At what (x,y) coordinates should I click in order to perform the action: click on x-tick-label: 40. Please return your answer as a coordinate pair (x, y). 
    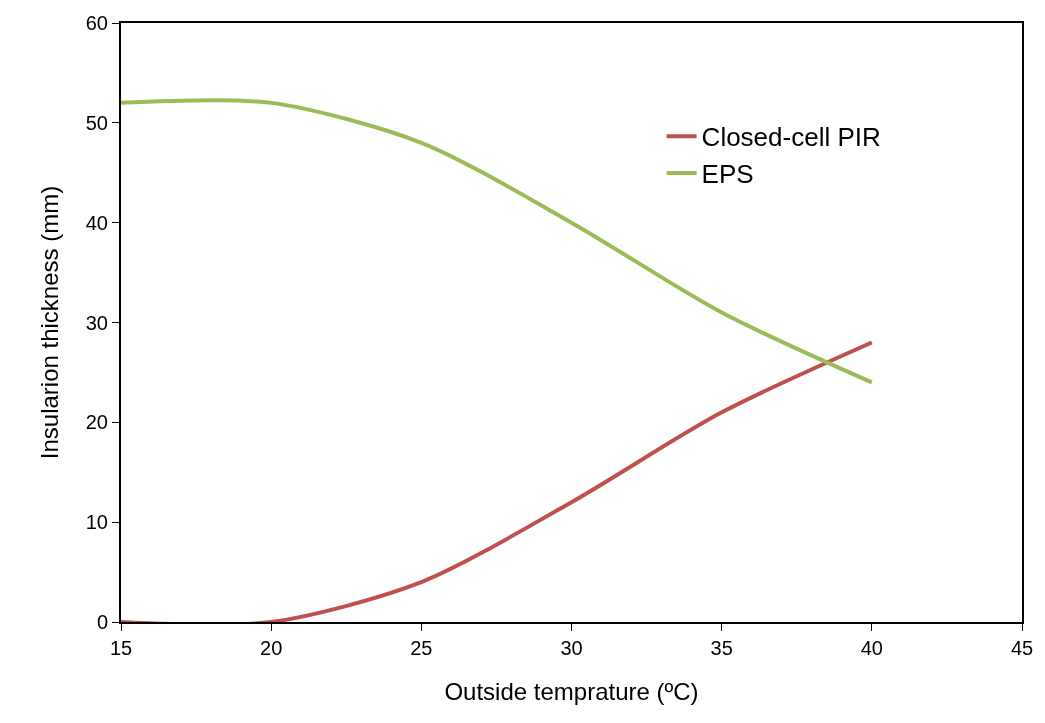
    Looking at the image, I should click on (871, 648).